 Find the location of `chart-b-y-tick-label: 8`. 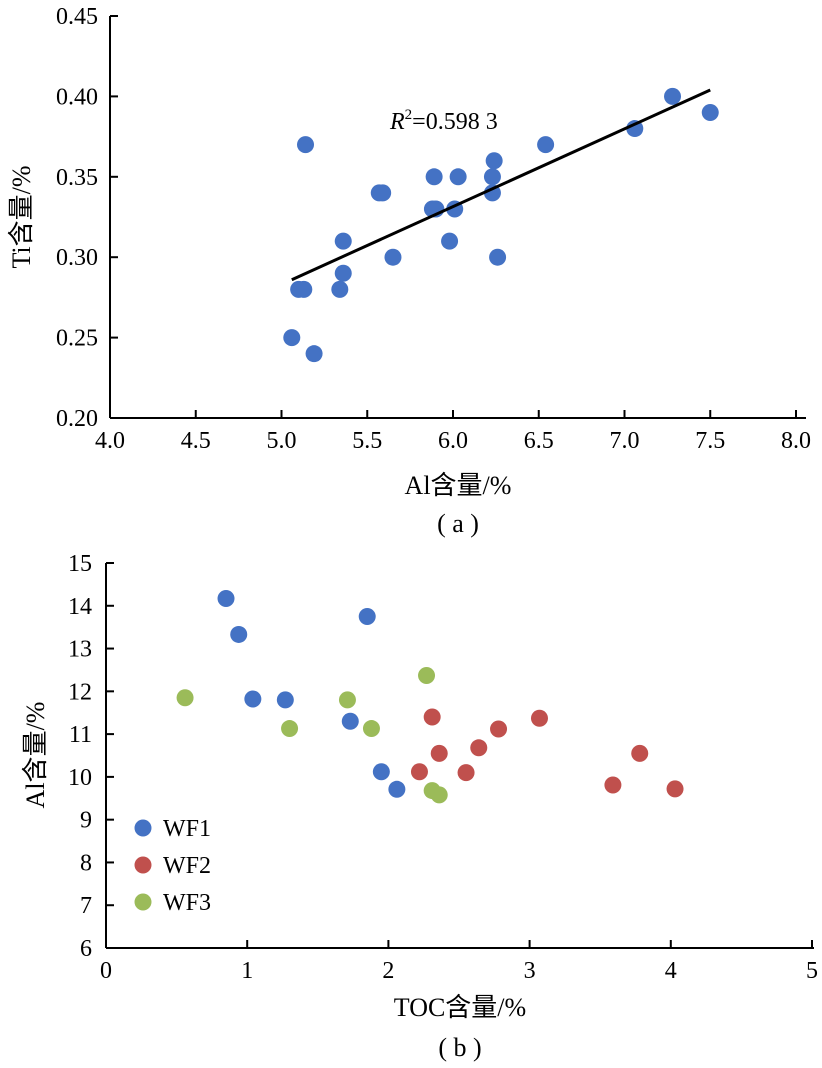

chart-b-y-tick-label: 8 is located at coordinates (86, 863).